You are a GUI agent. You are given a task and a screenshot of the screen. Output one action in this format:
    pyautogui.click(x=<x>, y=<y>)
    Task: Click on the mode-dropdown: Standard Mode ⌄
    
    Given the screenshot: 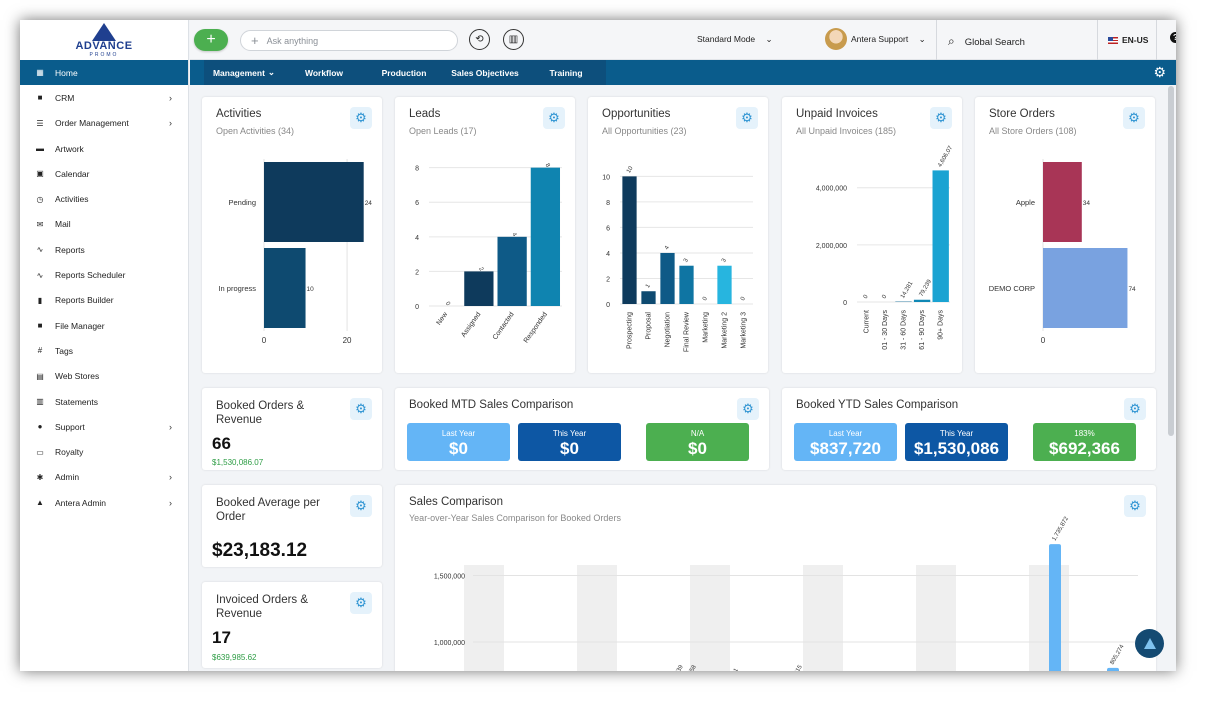 What is the action you would take?
    pyautogui.click(x=735, y=39)
    